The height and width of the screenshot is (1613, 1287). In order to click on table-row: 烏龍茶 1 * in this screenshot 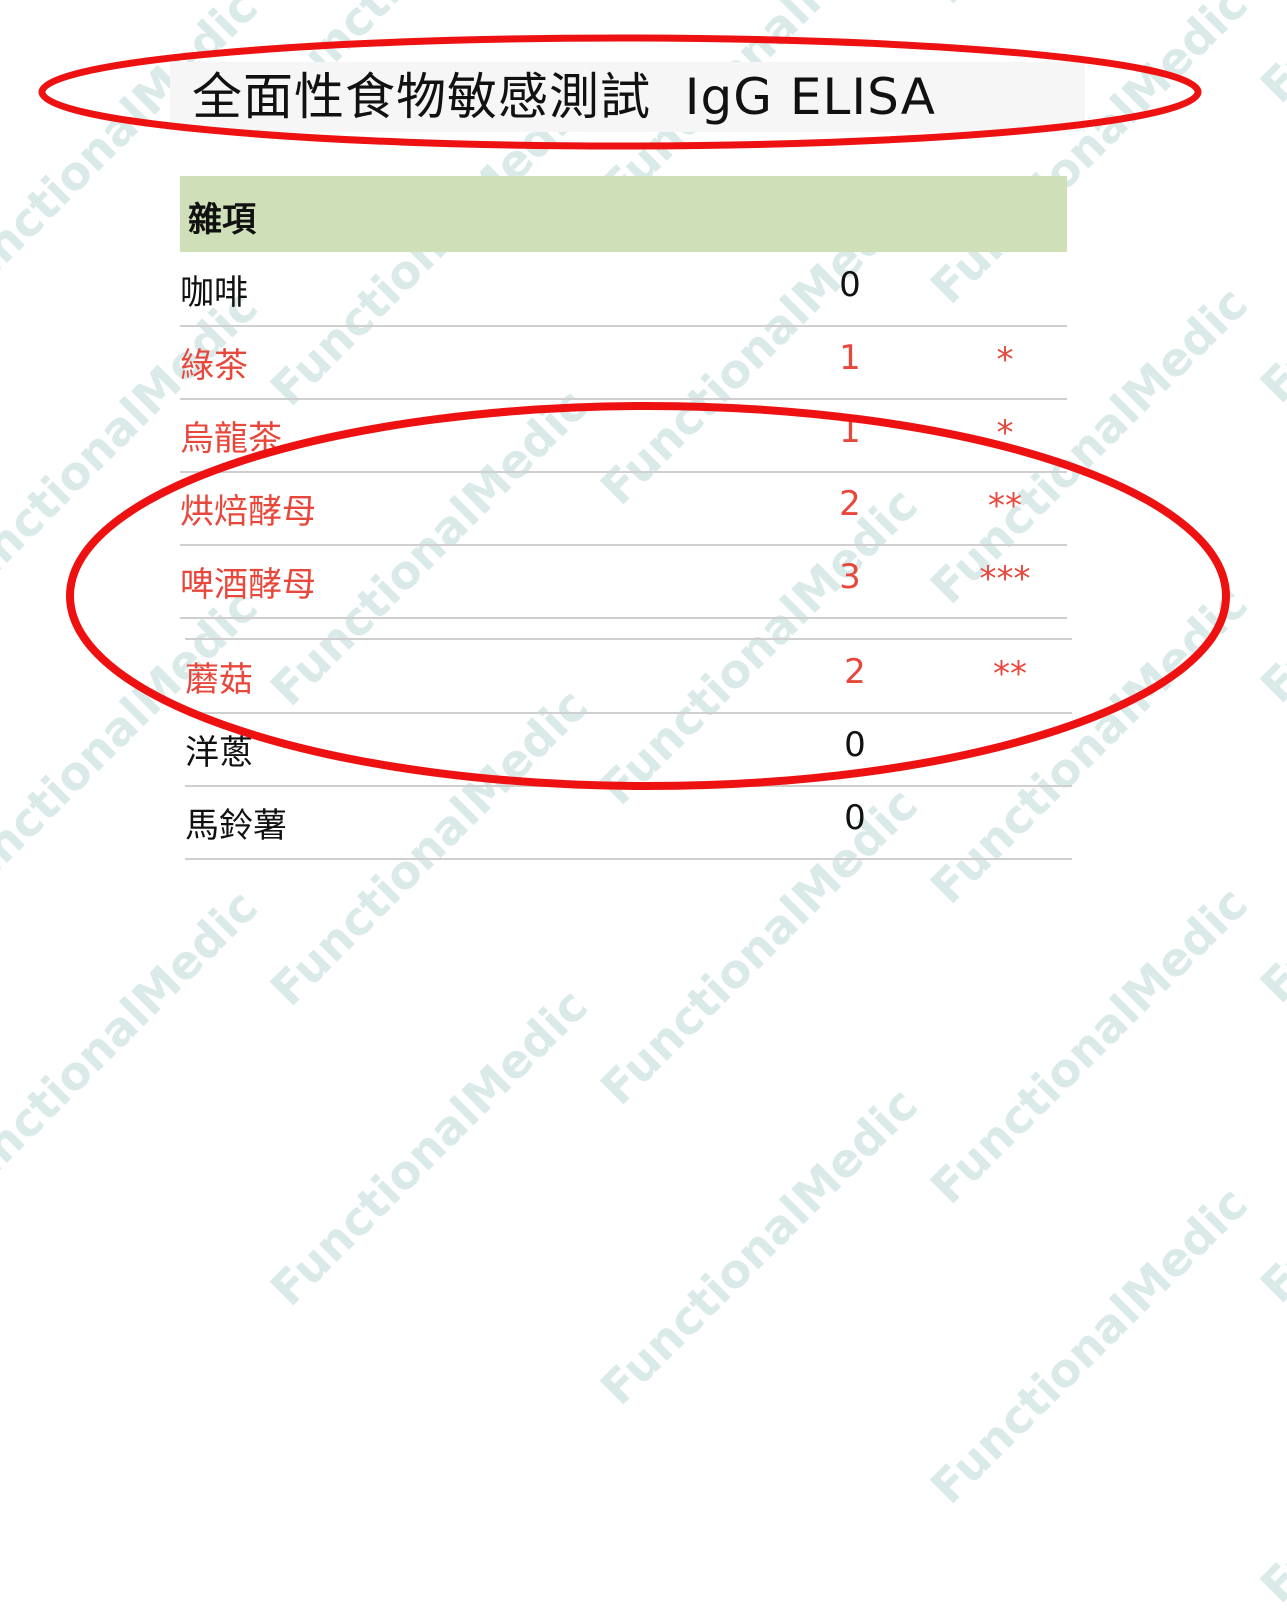, I will do `click(623, 436)`.